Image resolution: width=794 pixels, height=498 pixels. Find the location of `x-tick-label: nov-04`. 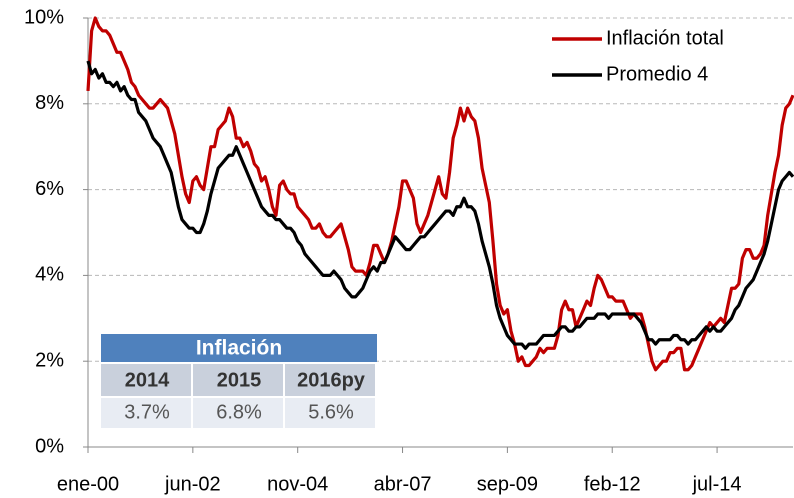

x-tick-label: nov-04 is located at coordinates (297, 484).